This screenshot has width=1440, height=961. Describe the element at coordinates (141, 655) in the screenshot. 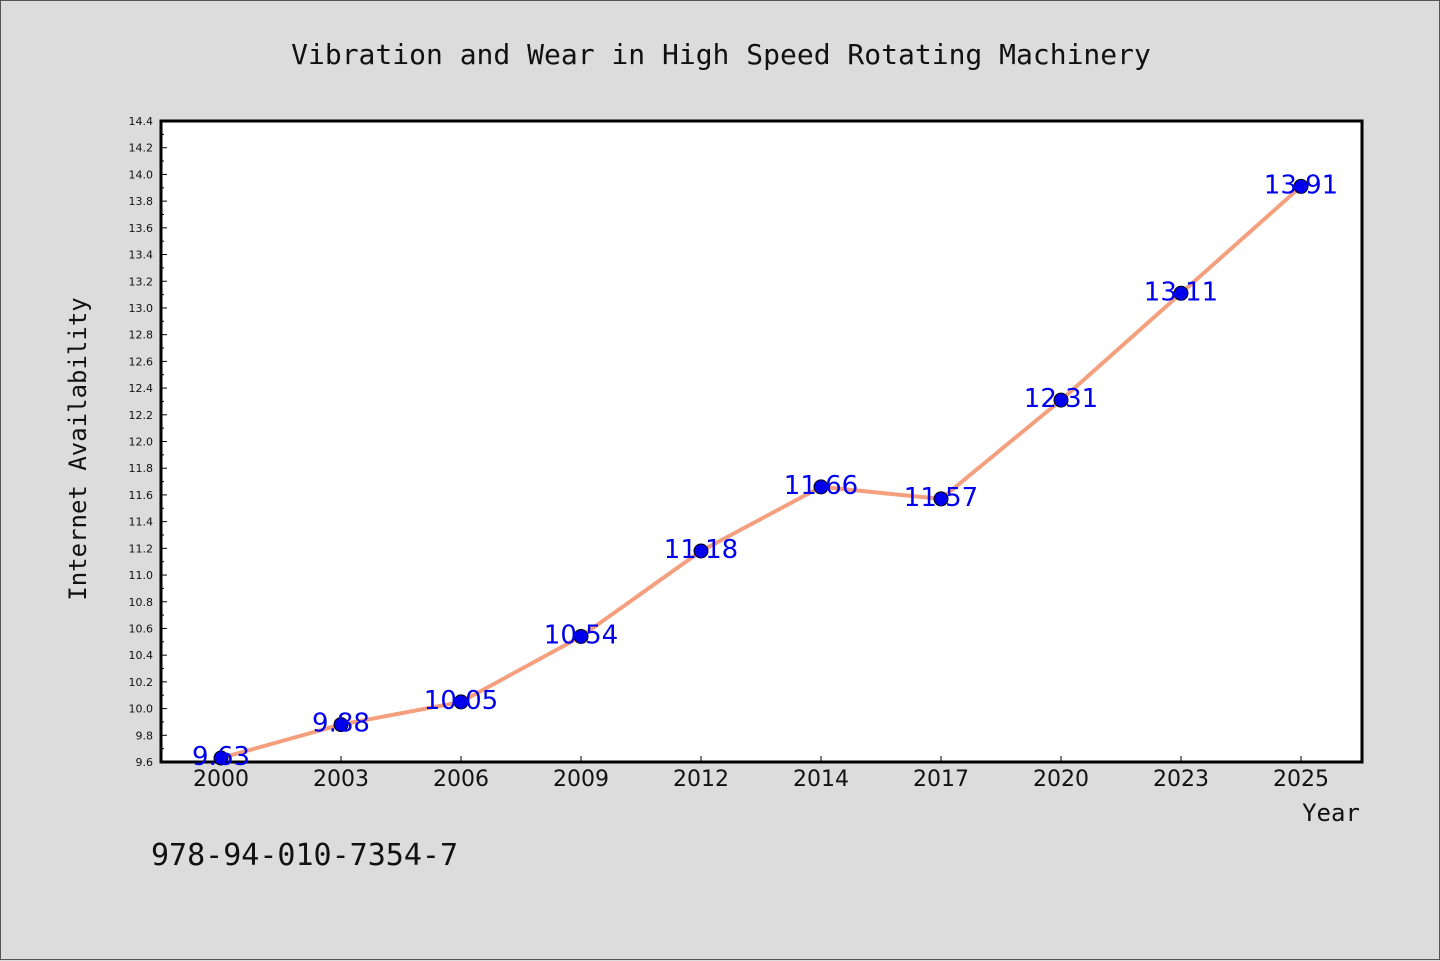

I see `y-tick-label: 10.4` at that location.